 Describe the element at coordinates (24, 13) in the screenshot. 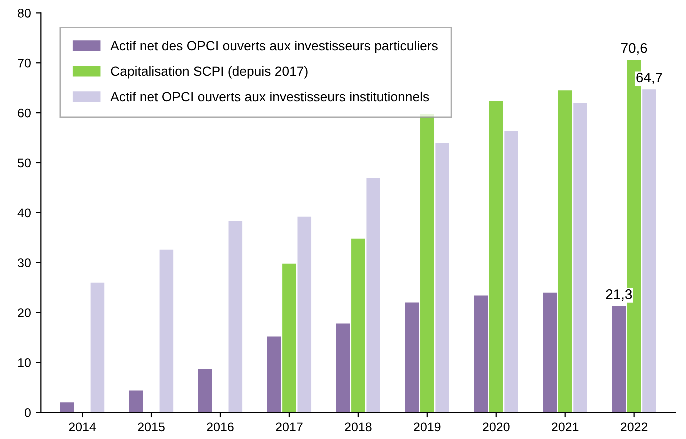

I see `y-tick-label: 80` at that location.